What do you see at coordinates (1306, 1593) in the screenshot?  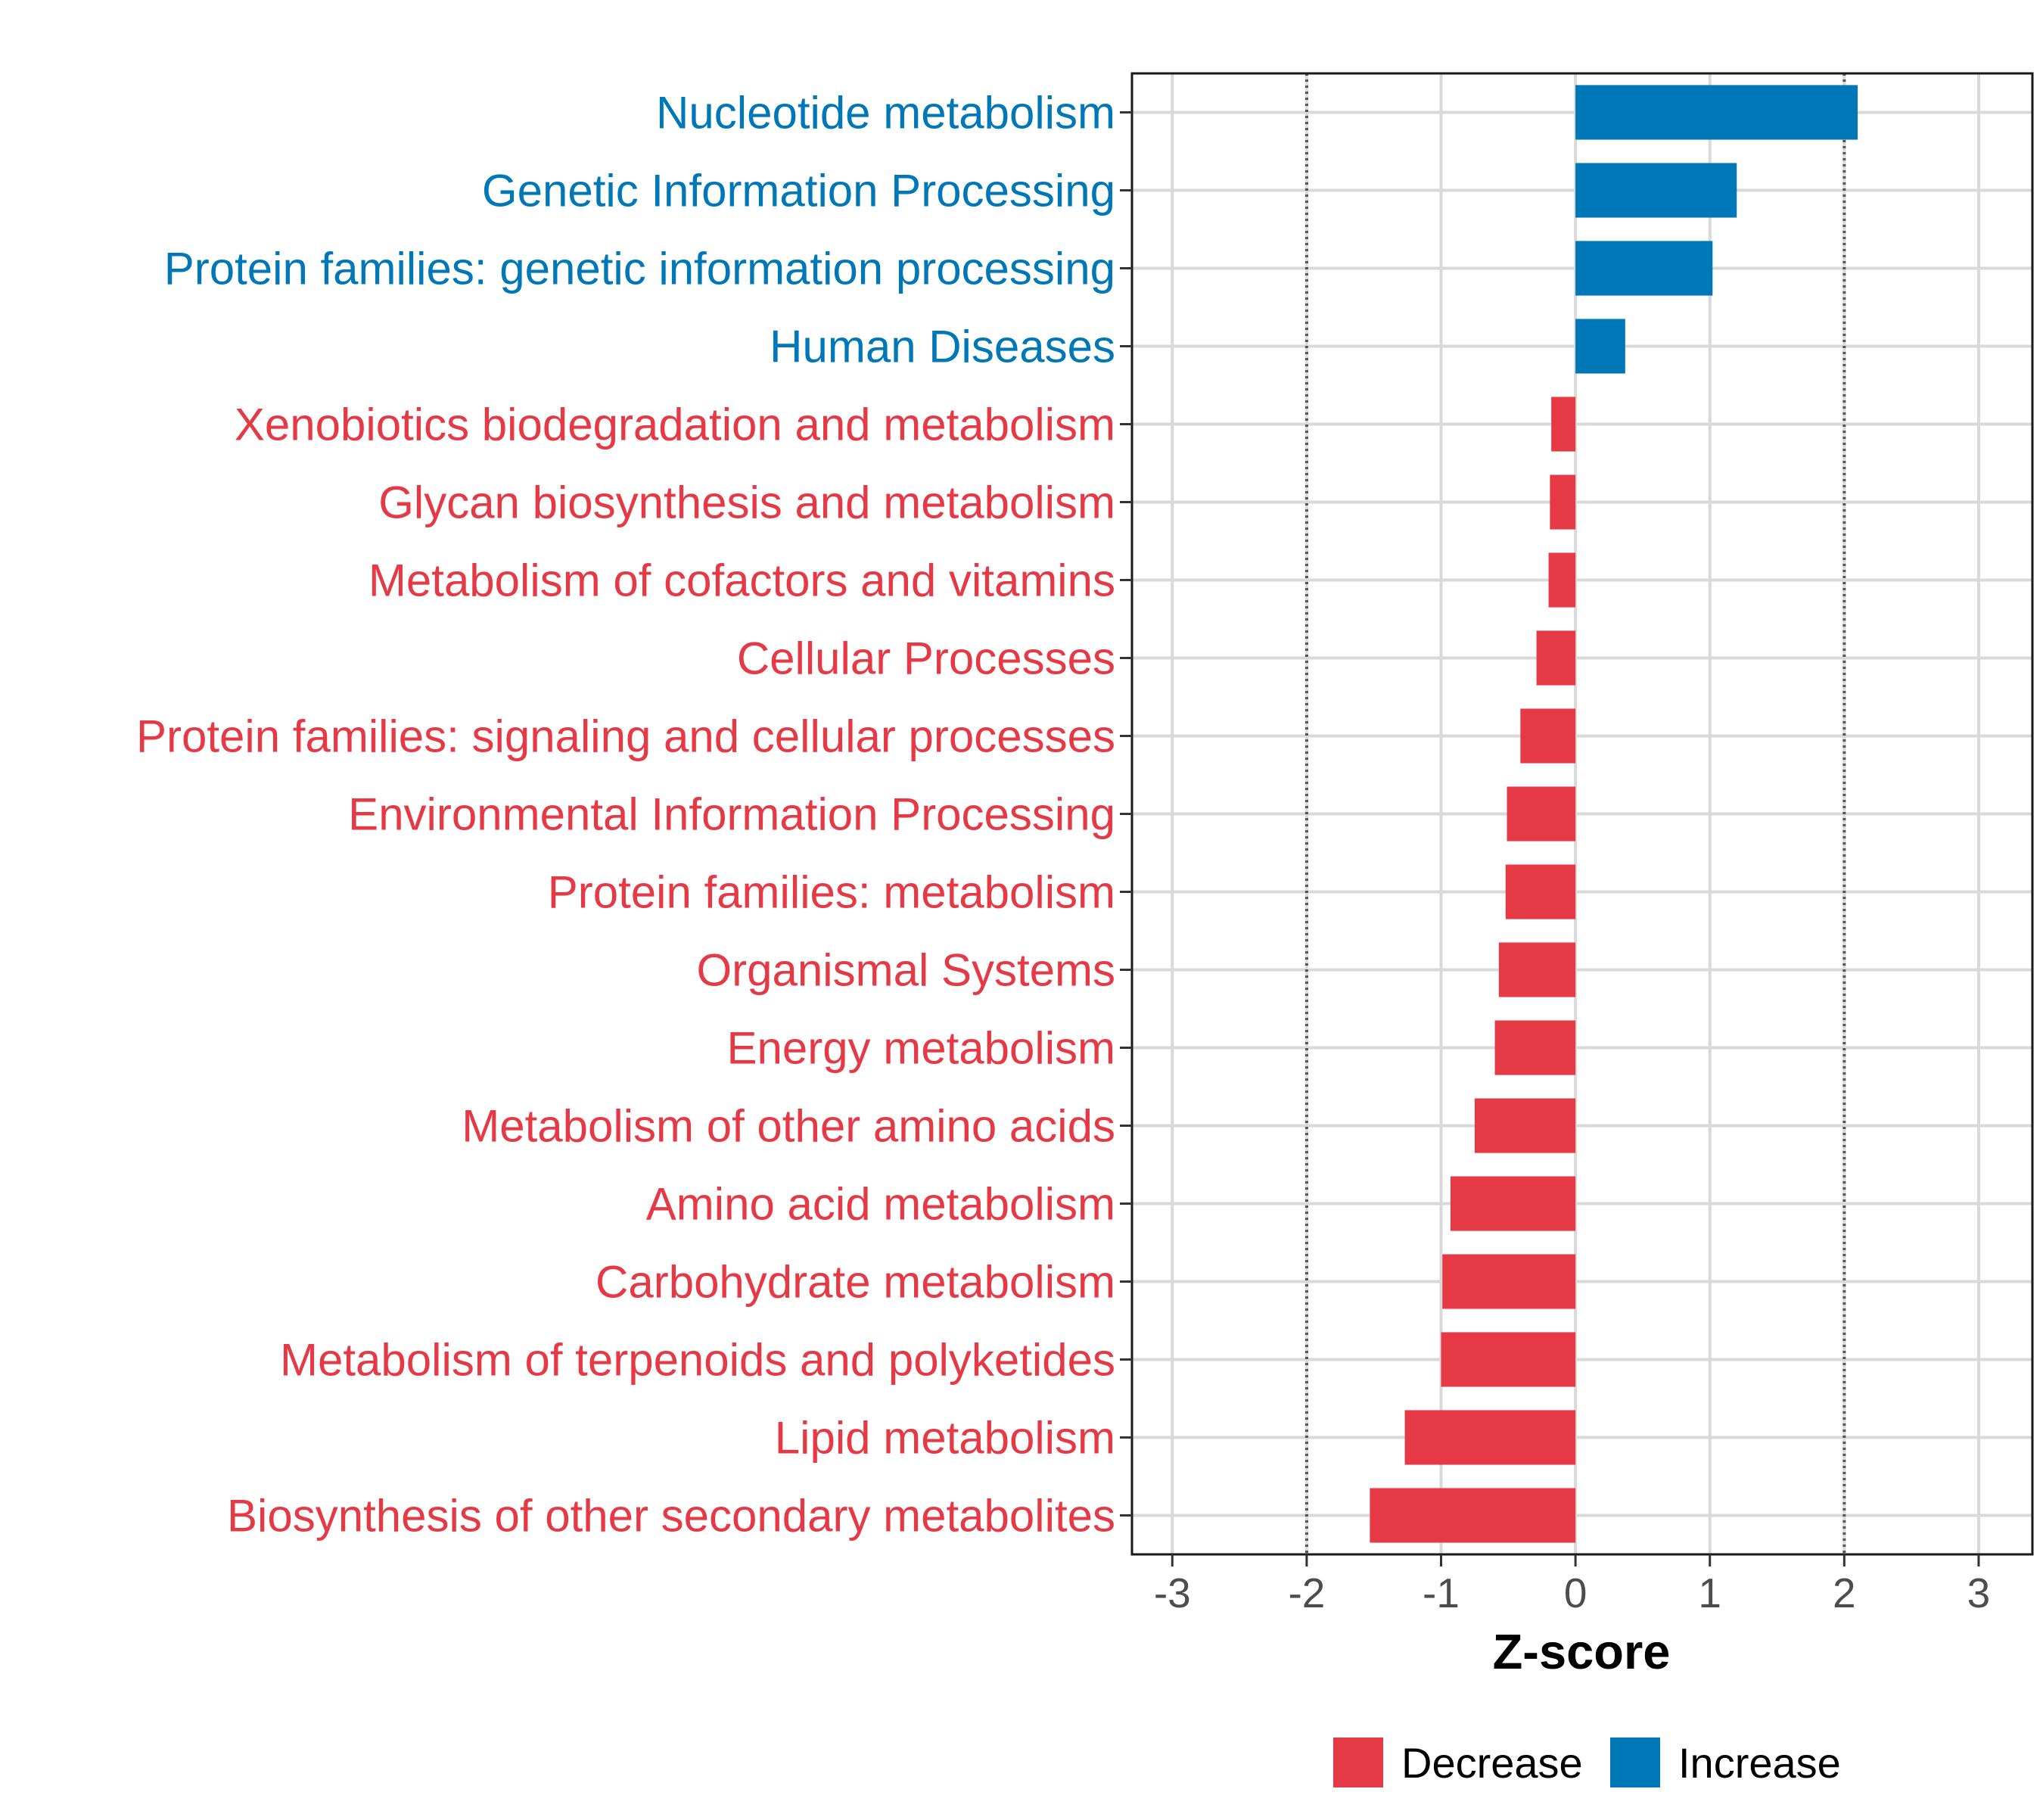 I see `x-tick-label: -2` at bounding box center [1306, 1593].